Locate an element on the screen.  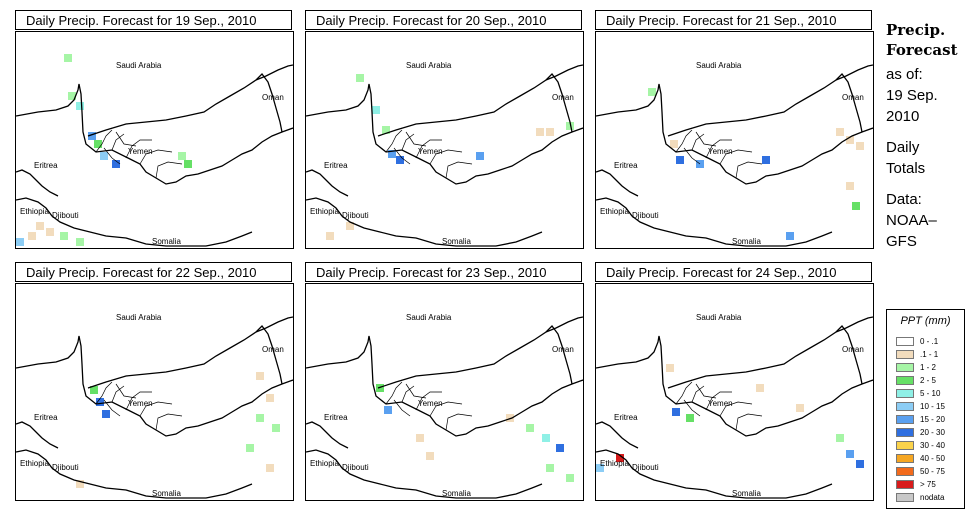
panel-title: Daily Precip. Forecast for 22 Sep., 2010 is located at coordinates (153, 272).